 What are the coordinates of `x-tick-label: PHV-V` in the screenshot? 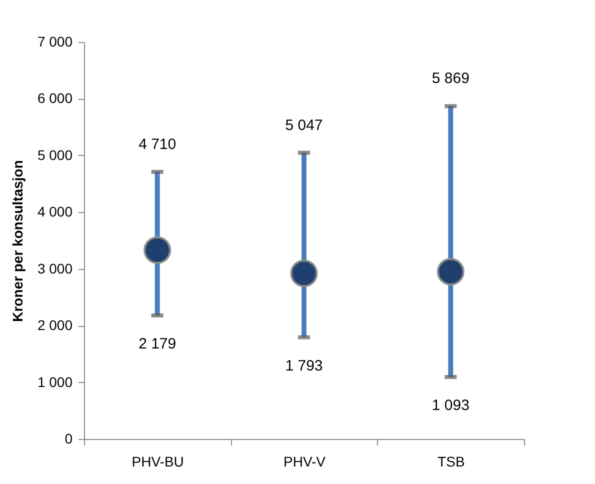 It's located at (304, 462).